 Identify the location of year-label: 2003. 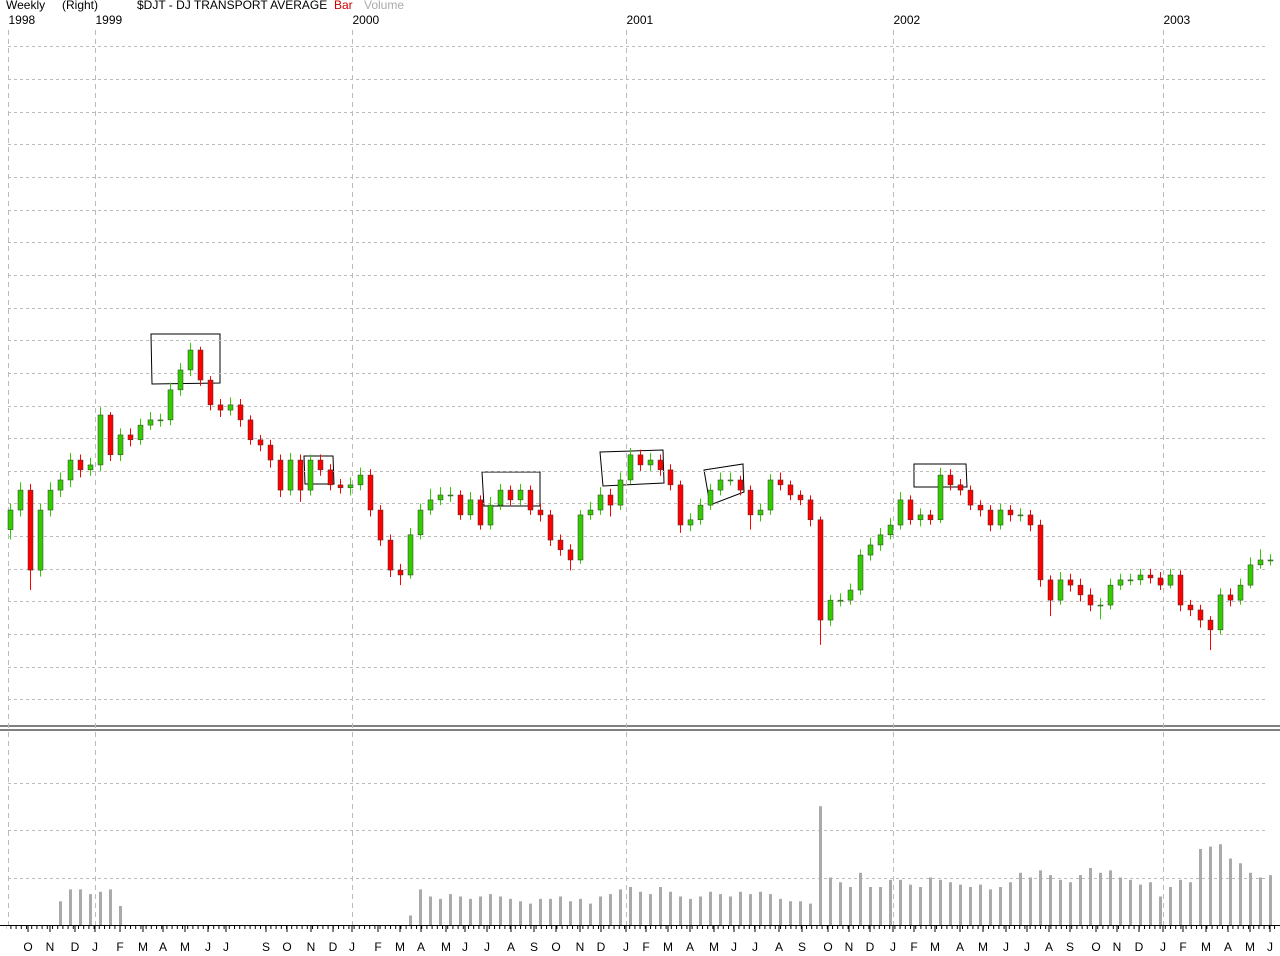
(1177, 20).